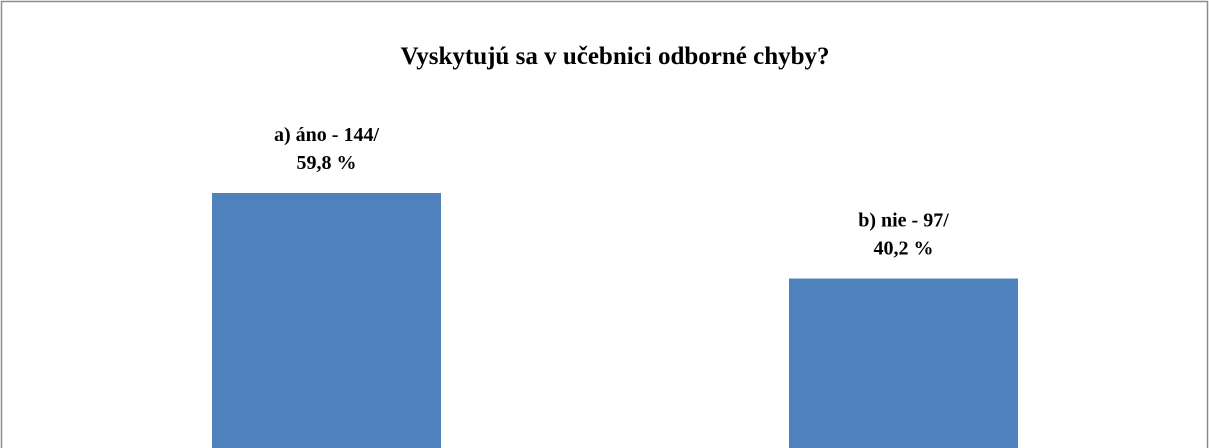 This screenshot has width=1209, height=448. Describe the element at coordinates (904, 249) in the screenshot. I see `data-label: 40,2 %` at that location.